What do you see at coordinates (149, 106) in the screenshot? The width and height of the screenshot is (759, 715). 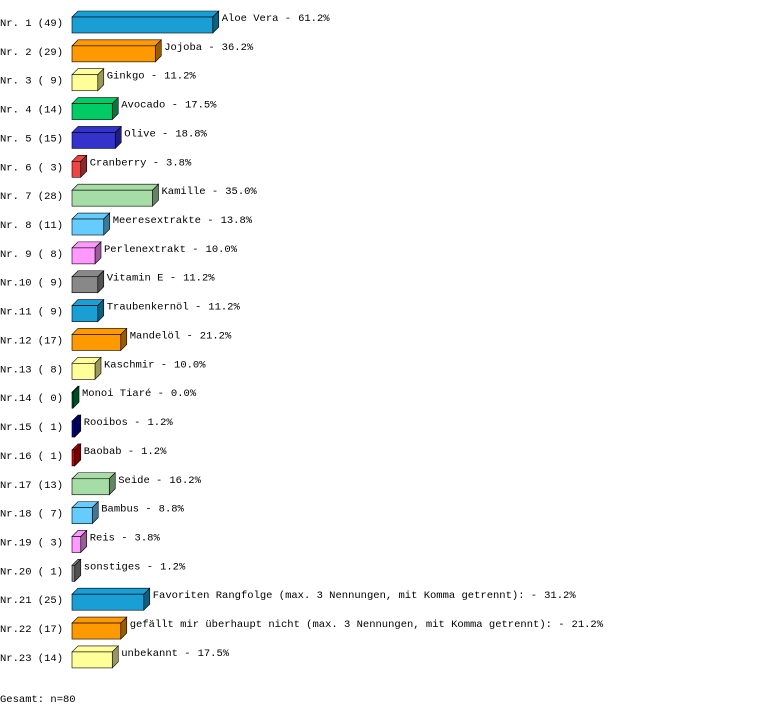 I see `category-label: Avocado -` at bounding box center [149, 106].